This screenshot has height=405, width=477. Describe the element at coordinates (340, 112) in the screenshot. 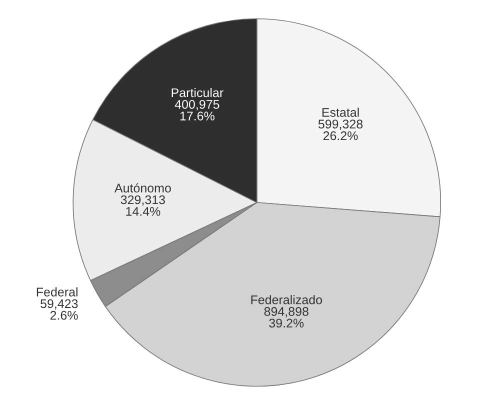

I see `slice-label: Estatal` at that location.